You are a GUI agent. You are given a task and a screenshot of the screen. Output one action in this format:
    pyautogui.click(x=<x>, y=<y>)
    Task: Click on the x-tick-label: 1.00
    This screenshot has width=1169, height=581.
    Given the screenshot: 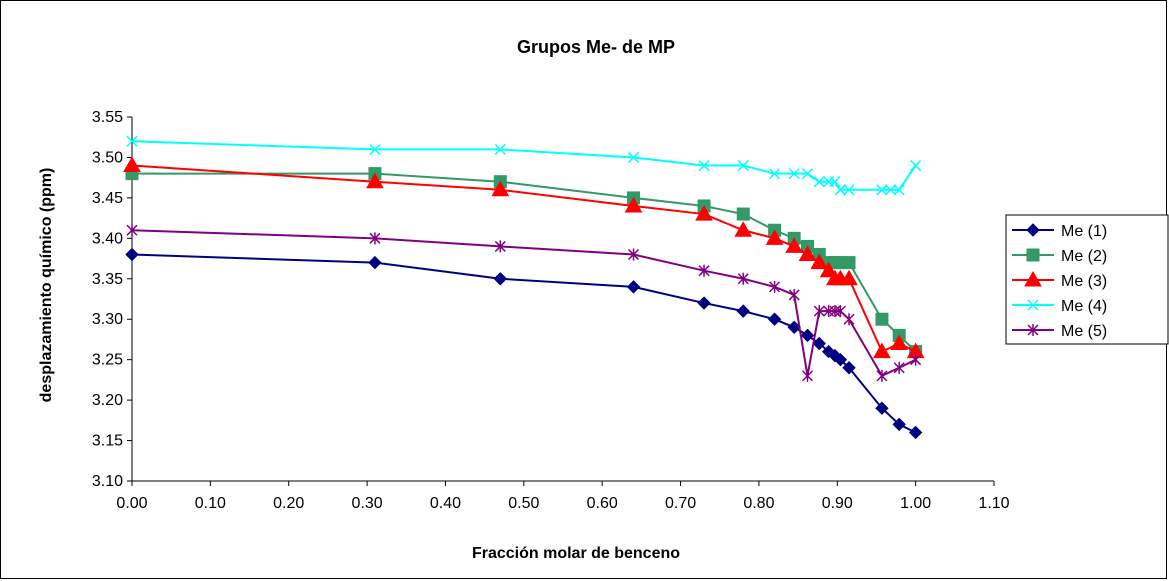 What is the action you would take?
    pyautogui.click(x=915, y=503)
    